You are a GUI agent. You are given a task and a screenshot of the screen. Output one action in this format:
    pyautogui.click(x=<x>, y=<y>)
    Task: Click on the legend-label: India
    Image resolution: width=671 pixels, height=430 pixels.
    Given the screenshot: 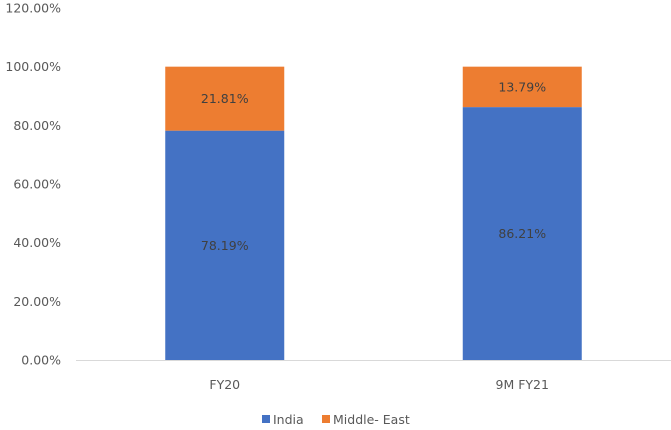 What is the action you would take?
    pyautogui.click(x=288, y=419)
    